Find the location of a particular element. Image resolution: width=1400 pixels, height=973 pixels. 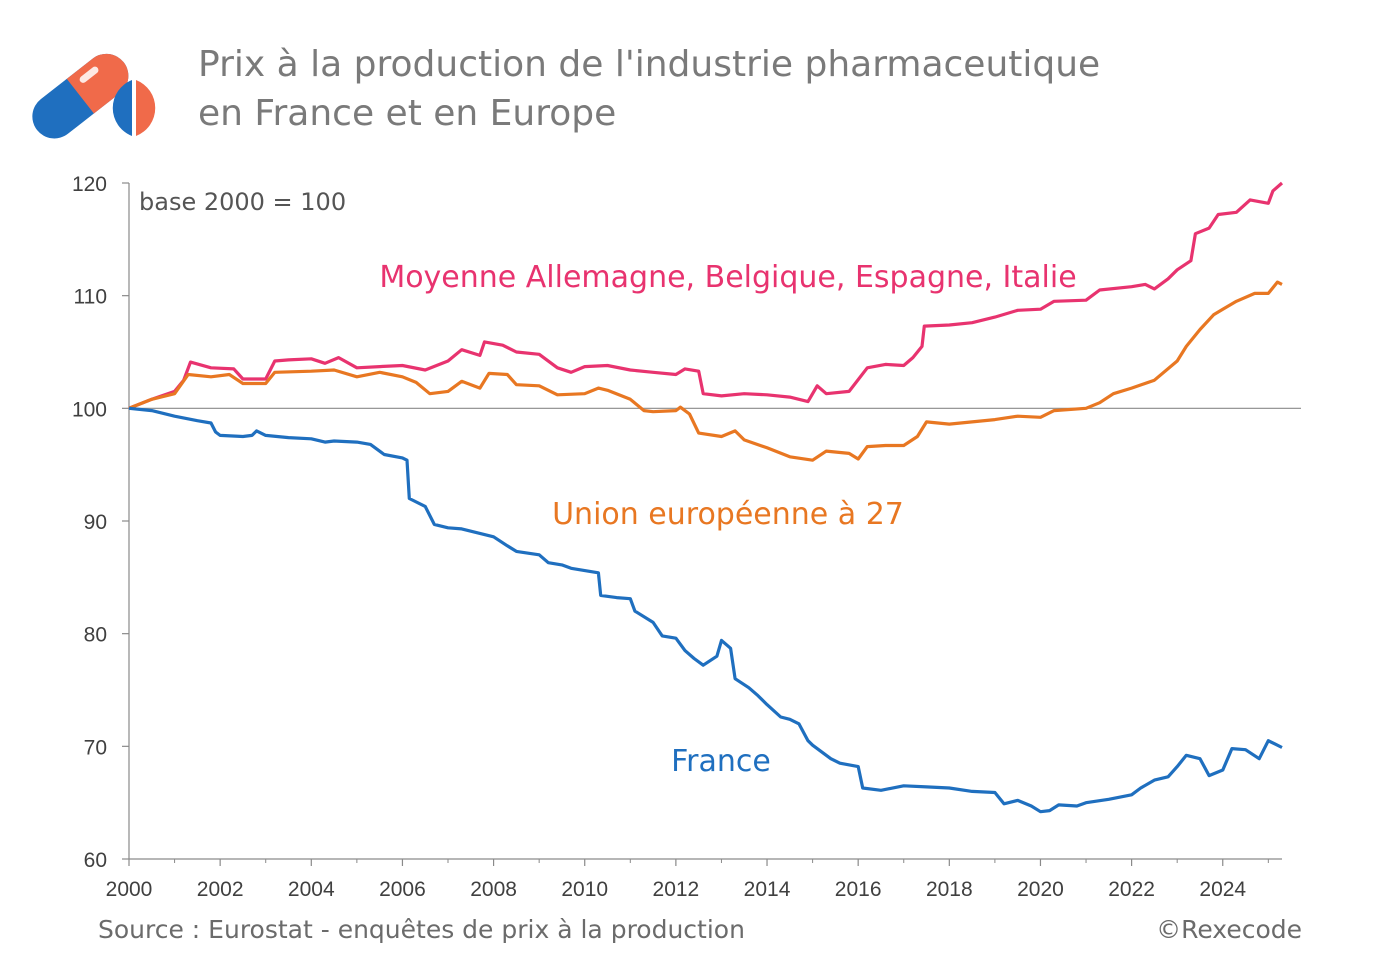

y-tick-label: 110 is located at coordinates (90, 297).